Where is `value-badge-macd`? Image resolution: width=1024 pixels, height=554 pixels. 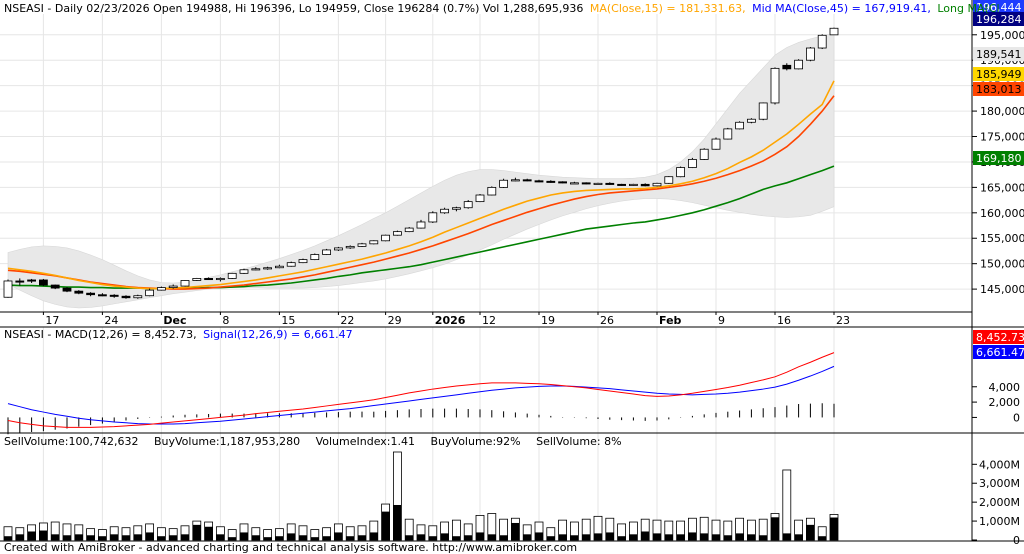 value-badge-macd is located at coordinates (998, 337).